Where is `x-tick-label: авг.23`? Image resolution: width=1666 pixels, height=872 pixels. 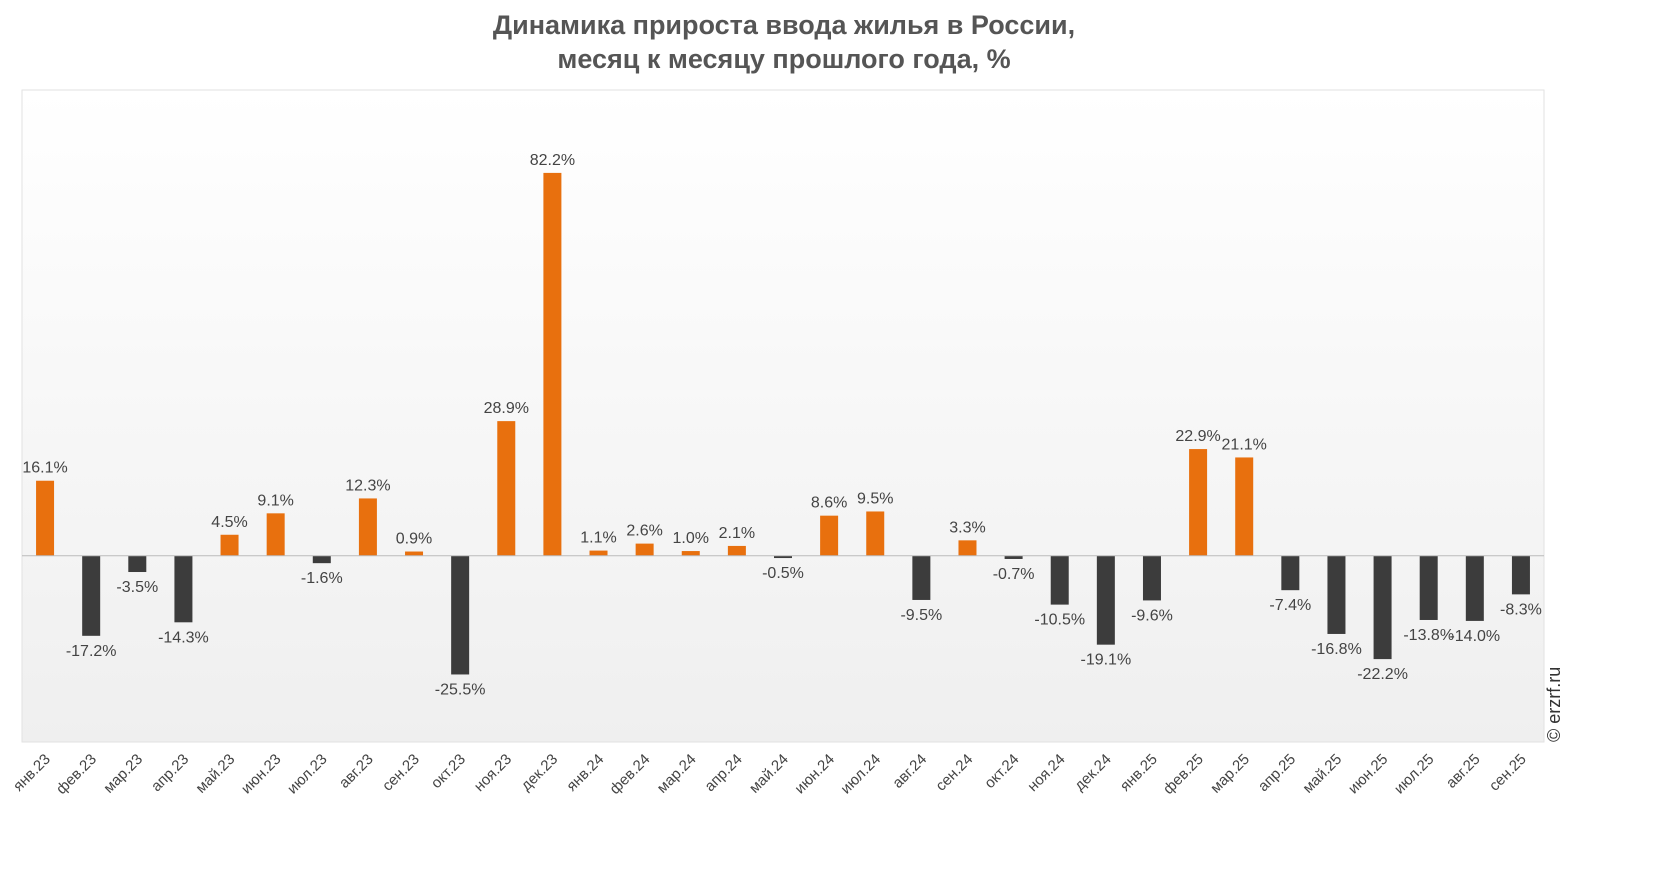
x-tick-label: авг.23 is located at coordinates (356, 771).